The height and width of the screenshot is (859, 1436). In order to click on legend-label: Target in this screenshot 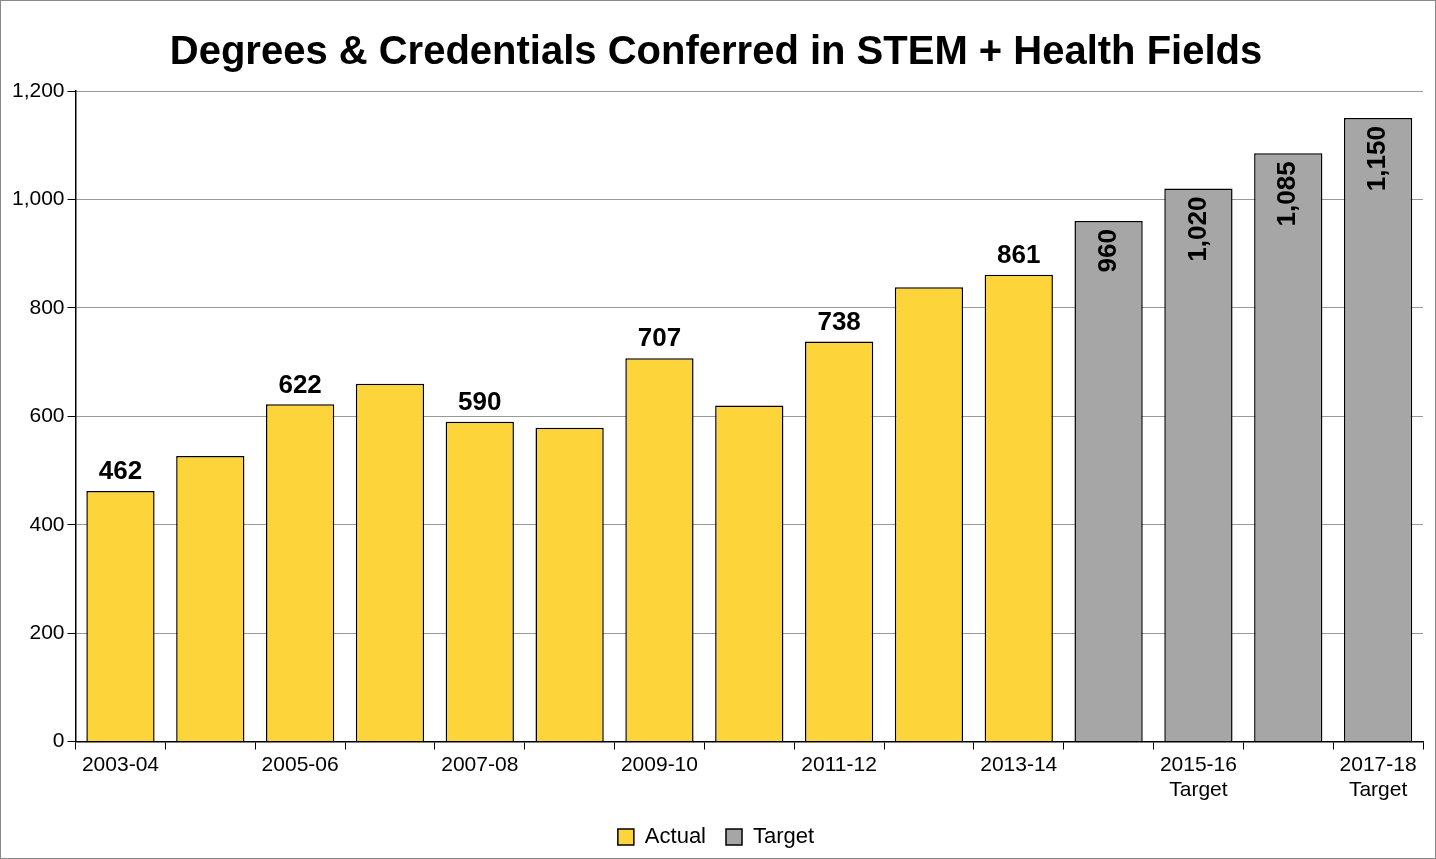, I will do `click(784, 836)`.